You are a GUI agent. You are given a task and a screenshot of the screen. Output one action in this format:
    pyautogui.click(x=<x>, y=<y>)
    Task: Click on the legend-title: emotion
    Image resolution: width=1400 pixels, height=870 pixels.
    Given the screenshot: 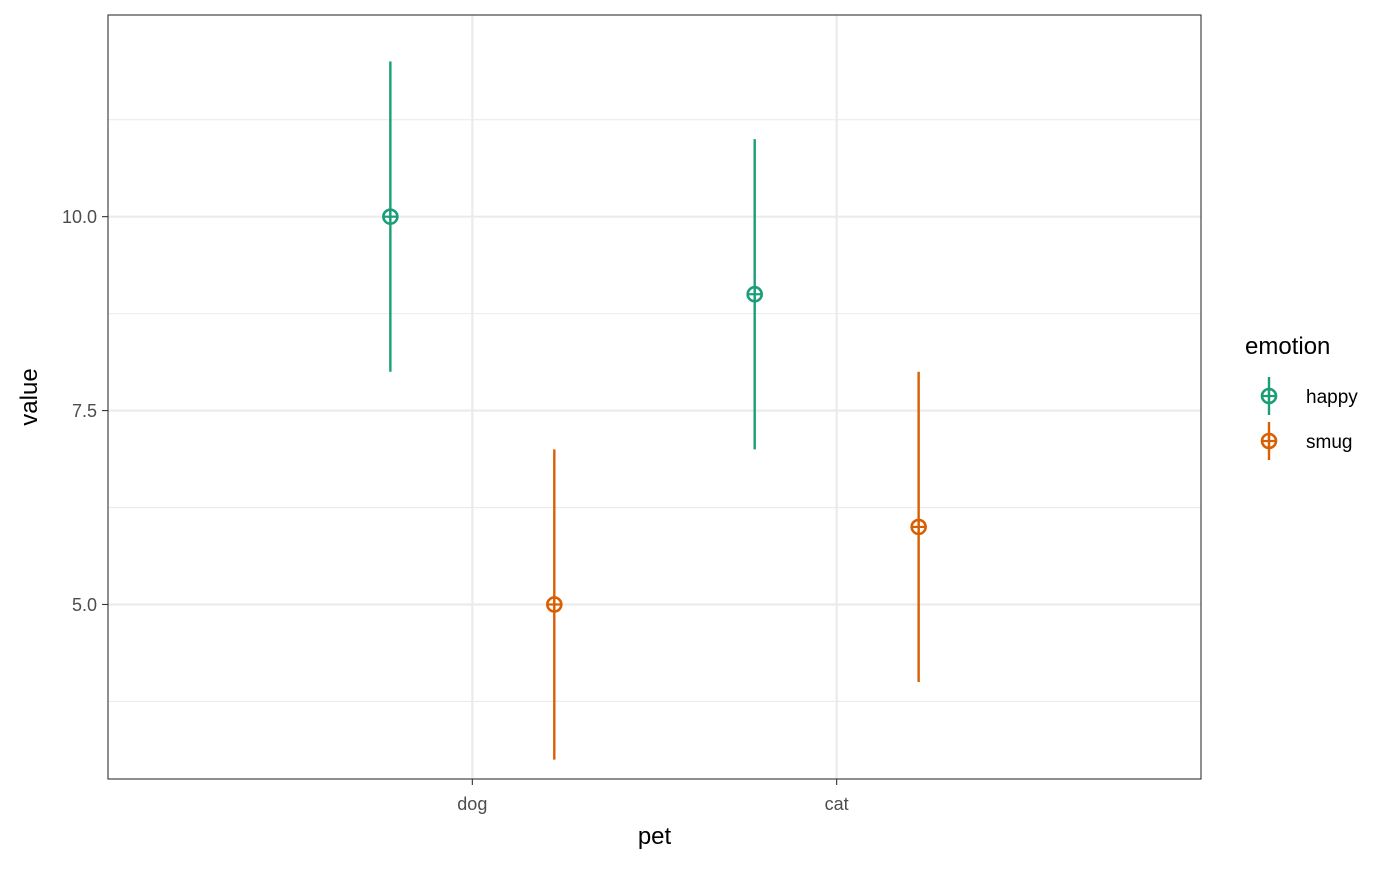 What is the action you would take?
    pyautogui.click(x=1287, y=346)
    